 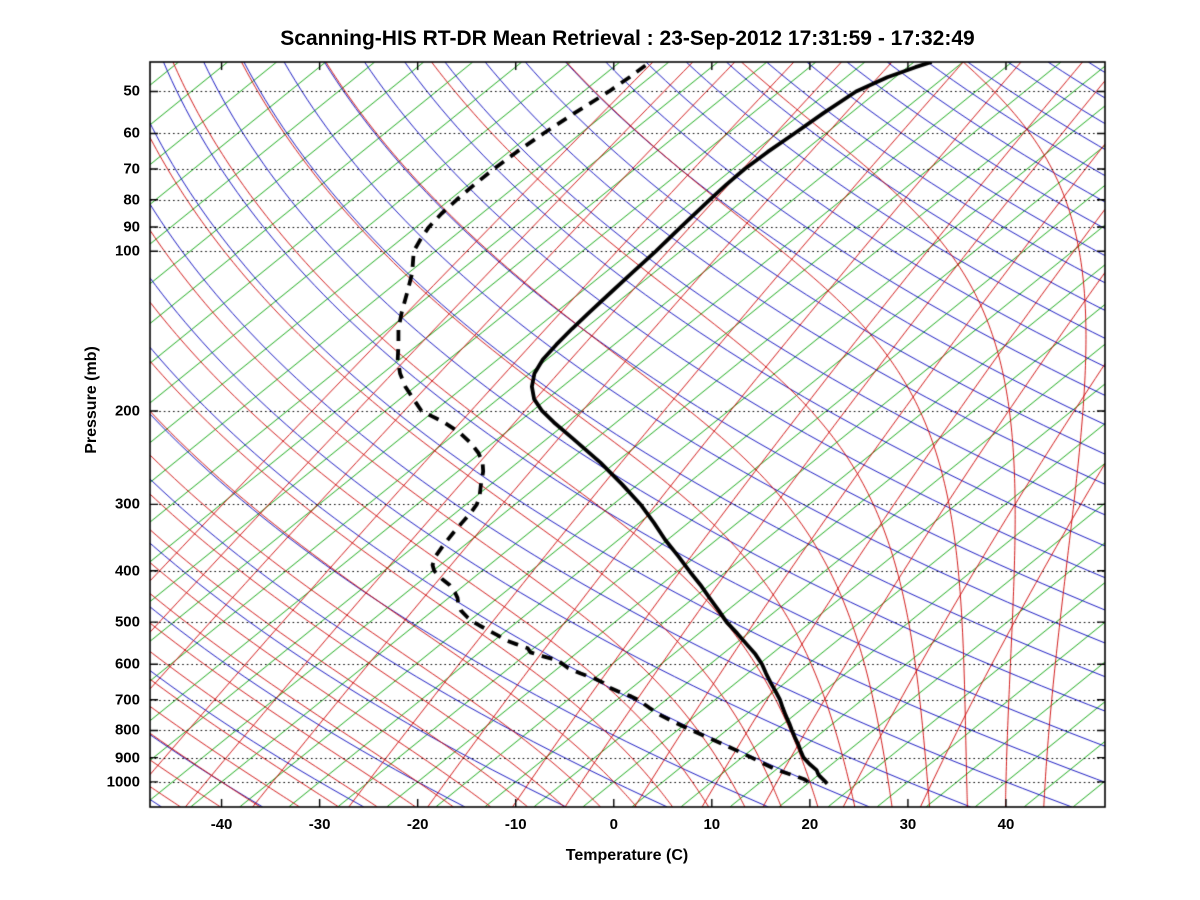 I want to click on pressure-tick-label: 700, so click(x=127, y=700).